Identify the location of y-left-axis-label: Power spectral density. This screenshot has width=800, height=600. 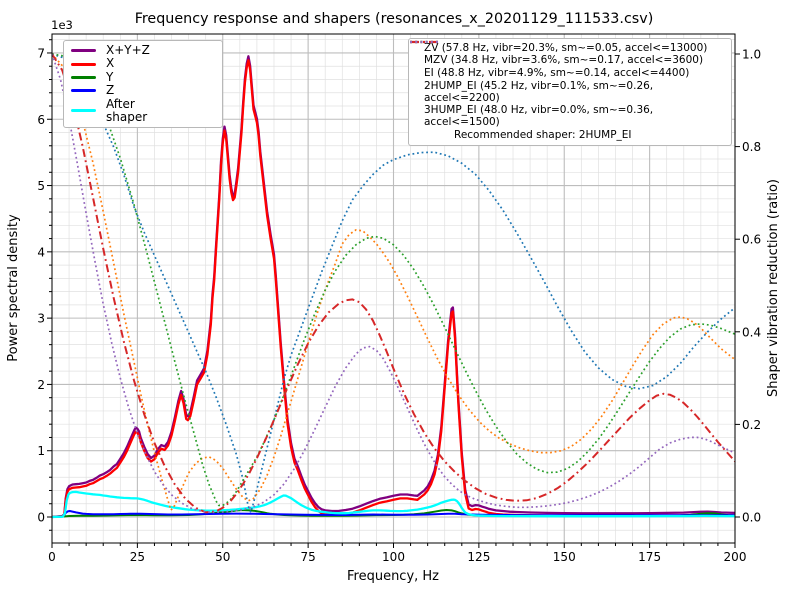
(13, 288).